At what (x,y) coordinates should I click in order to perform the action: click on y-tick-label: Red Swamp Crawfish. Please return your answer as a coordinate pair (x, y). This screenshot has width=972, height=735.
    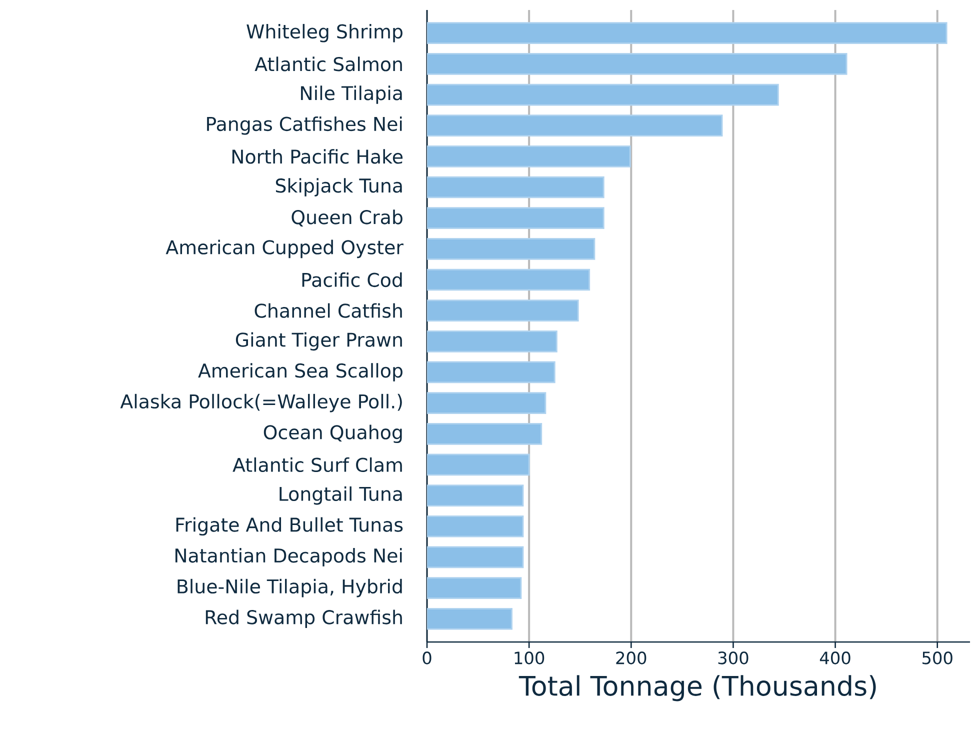
    Looking at the image, I should click on (304, 619).